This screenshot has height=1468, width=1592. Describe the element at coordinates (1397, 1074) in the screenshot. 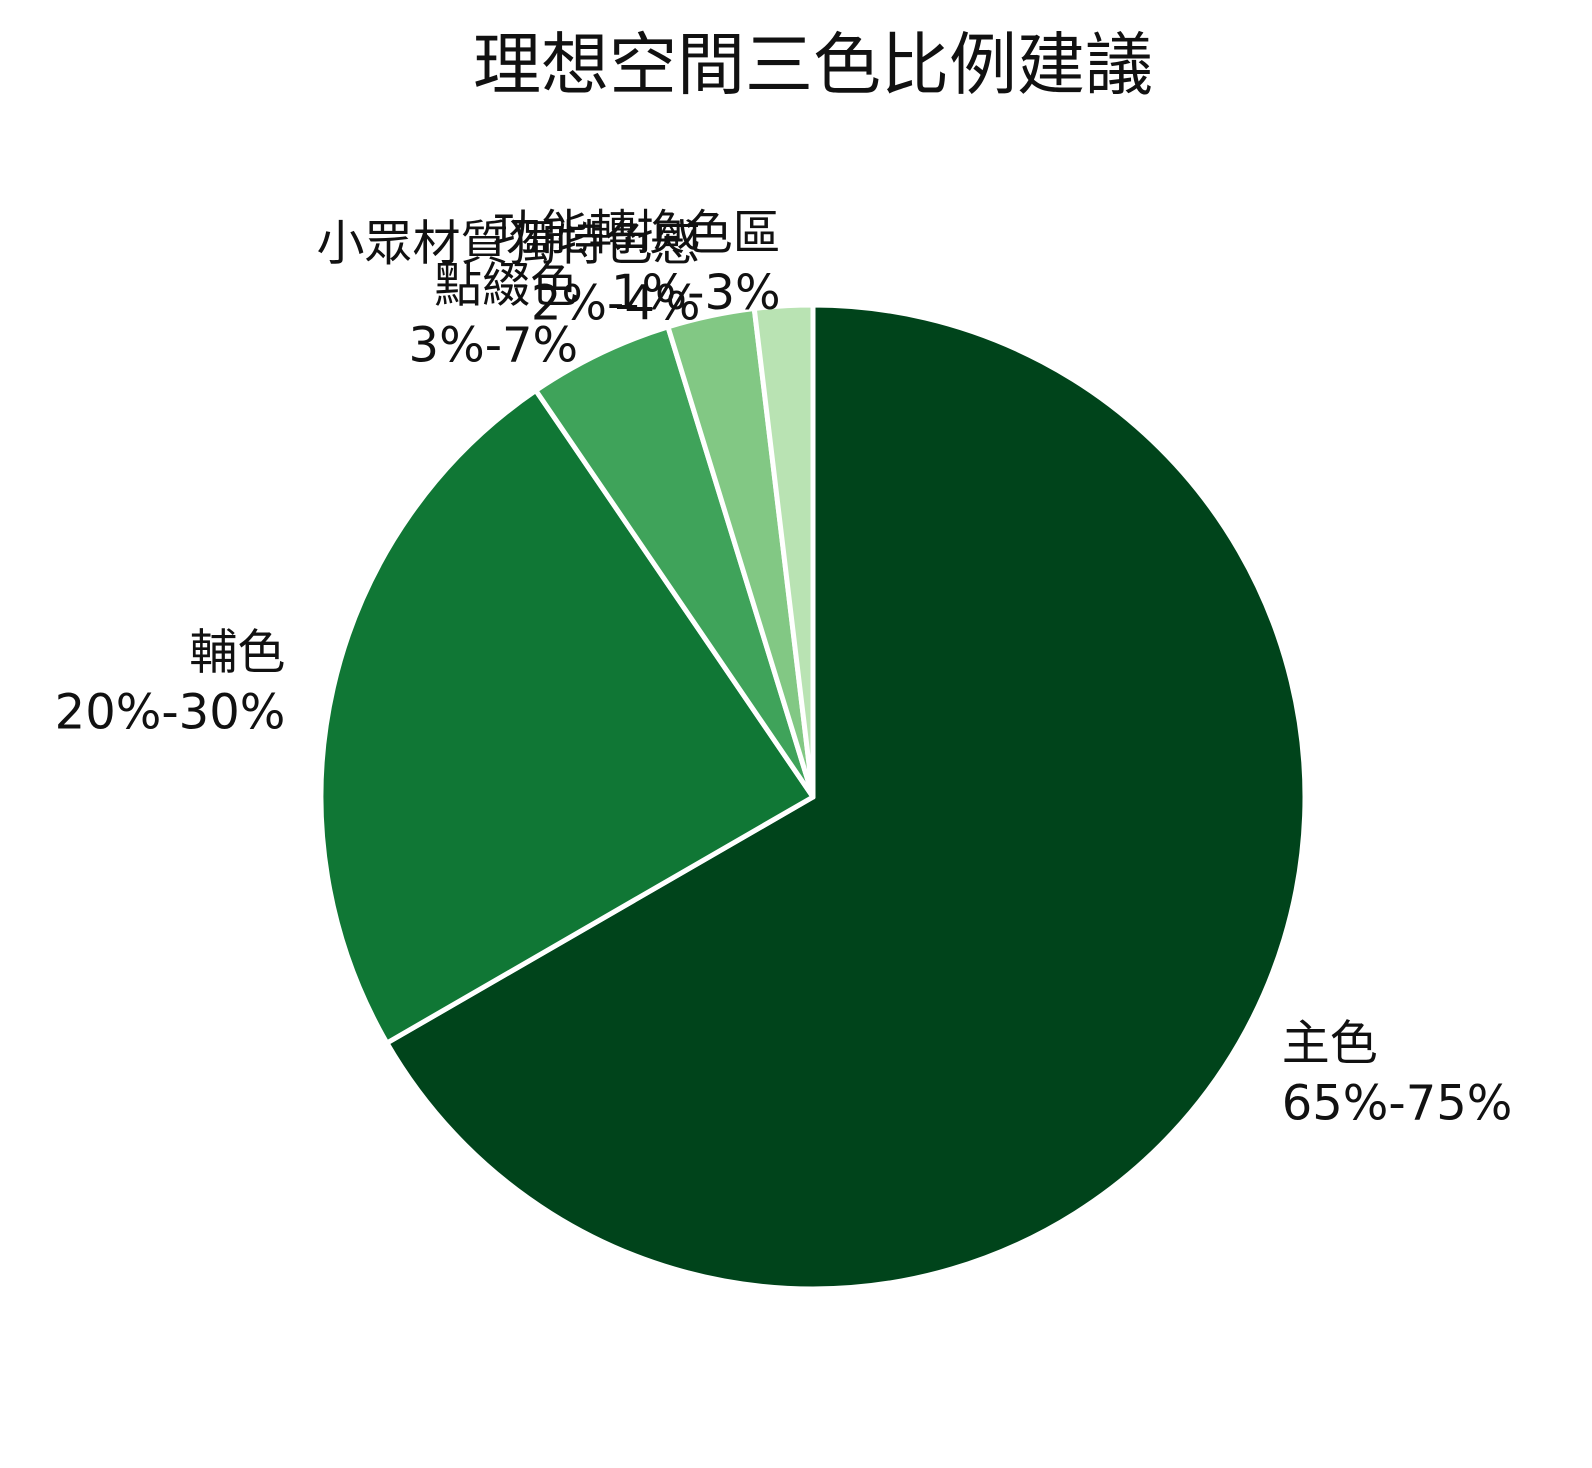

I see `slice-label: 主色 65%-75%` at that location.